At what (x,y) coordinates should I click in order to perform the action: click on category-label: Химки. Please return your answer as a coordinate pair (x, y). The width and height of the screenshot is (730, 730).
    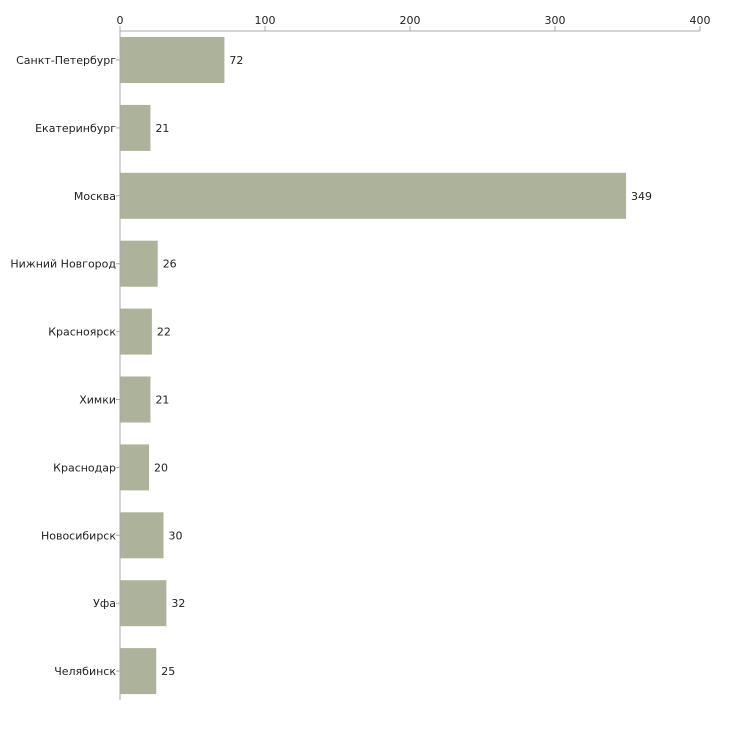
    Looking at the image, I should click on (97, 400).